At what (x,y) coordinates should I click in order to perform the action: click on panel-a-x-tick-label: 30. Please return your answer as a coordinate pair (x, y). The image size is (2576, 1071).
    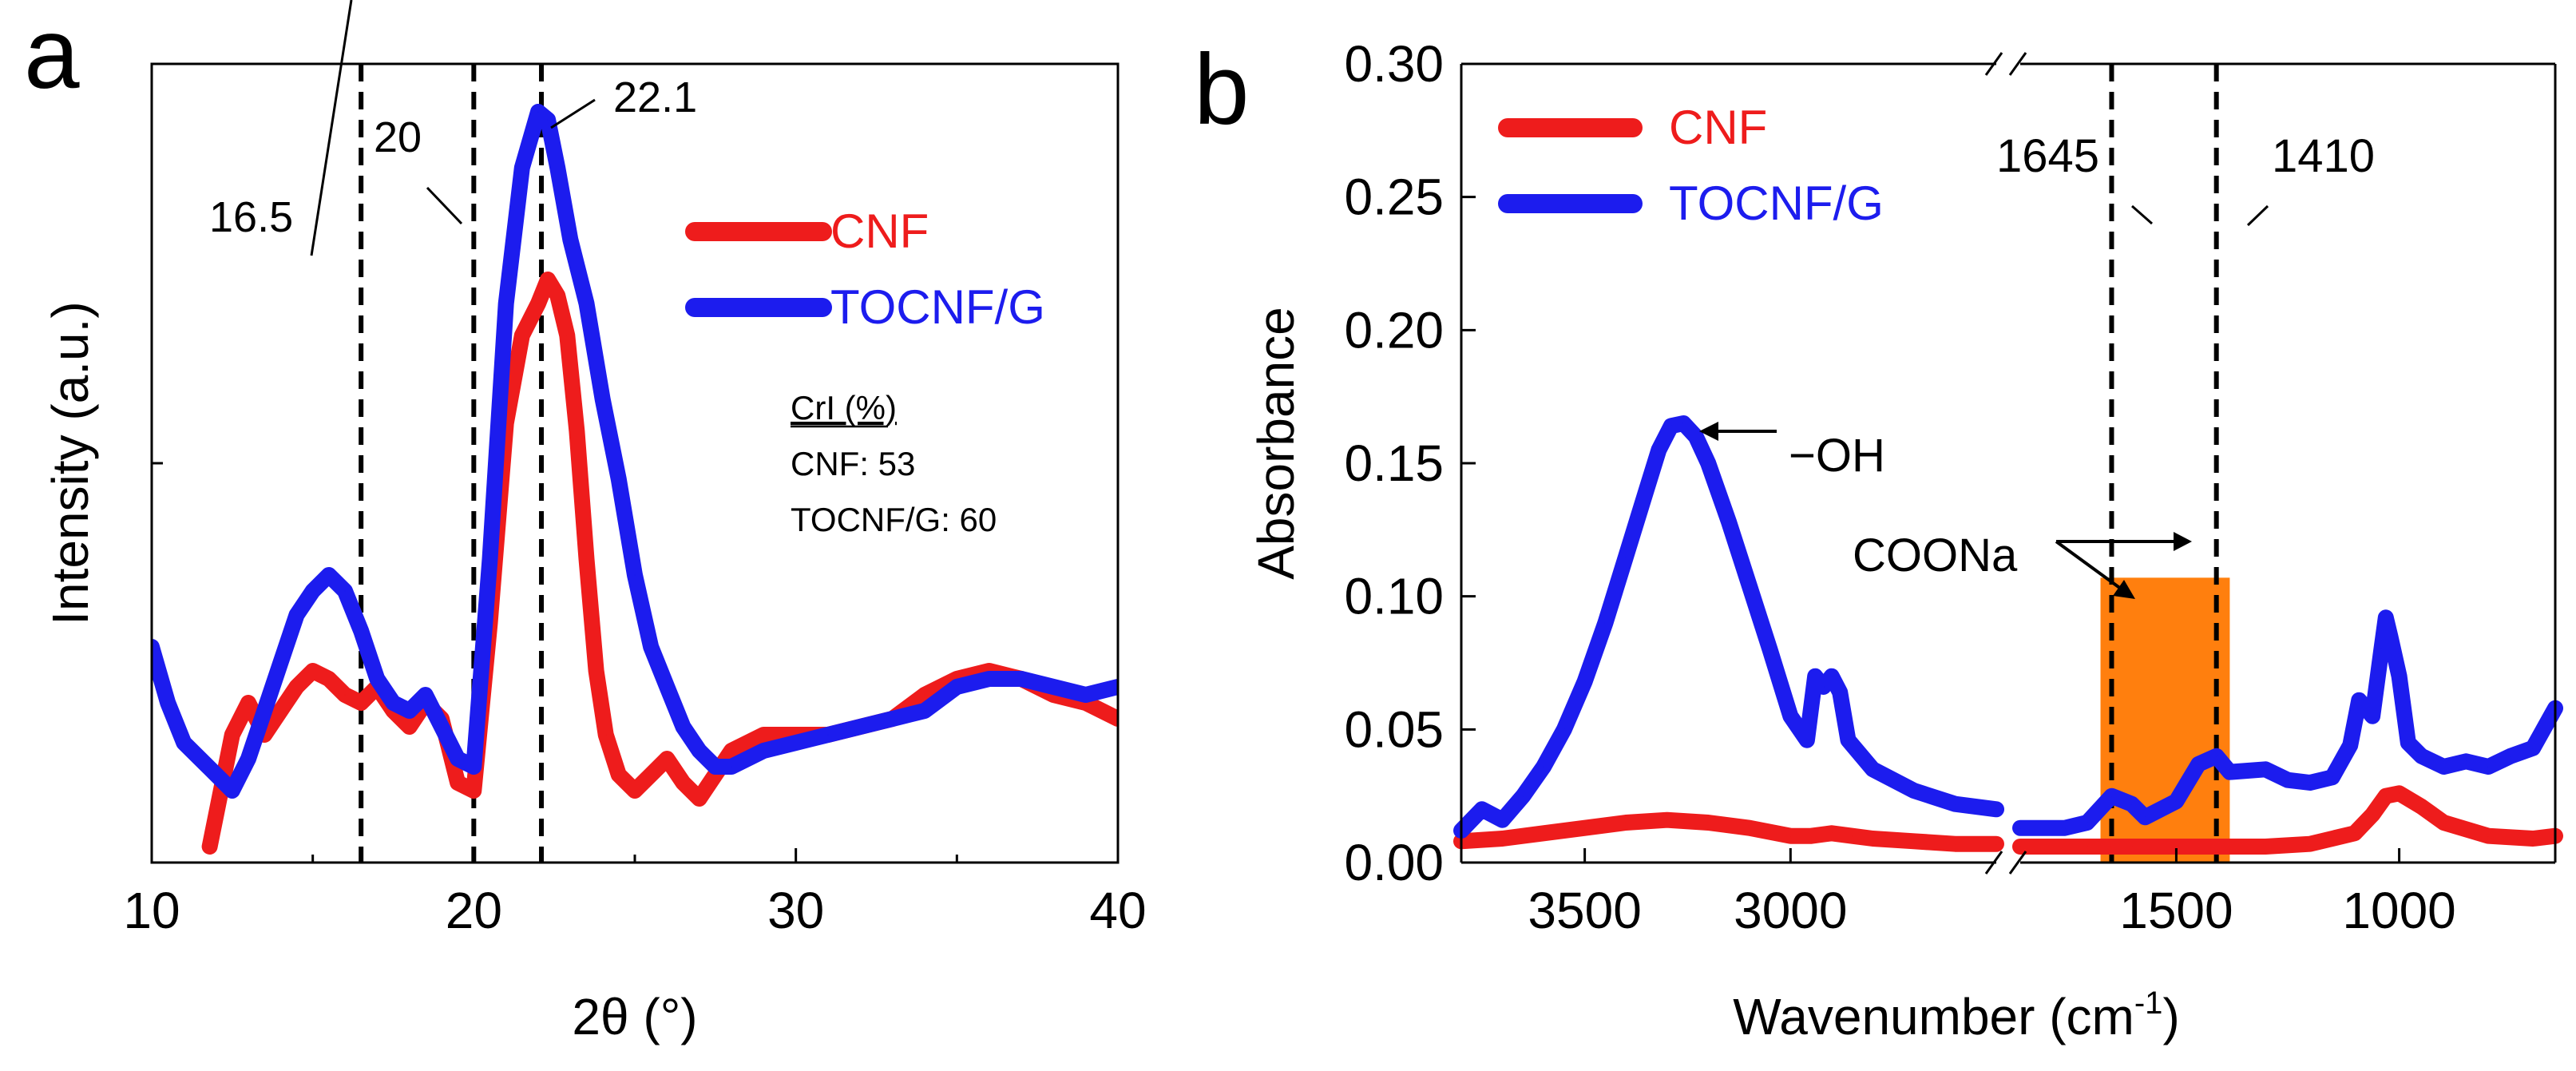
    Looking at the image, I should click on (795, 910).